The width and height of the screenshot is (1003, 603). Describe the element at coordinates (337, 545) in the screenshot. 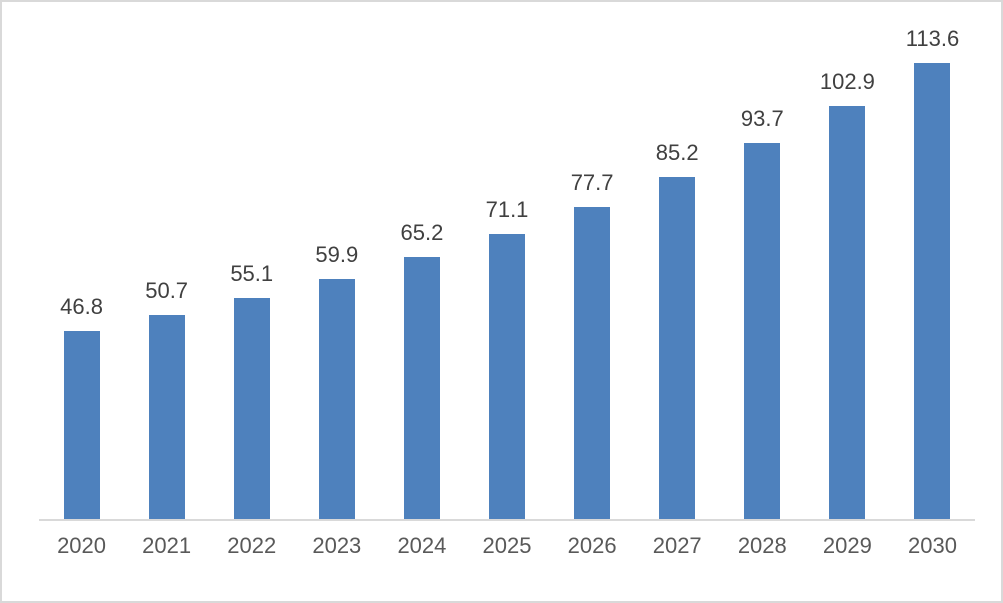

I see `x-axis-label-2023: 2023` at that location.